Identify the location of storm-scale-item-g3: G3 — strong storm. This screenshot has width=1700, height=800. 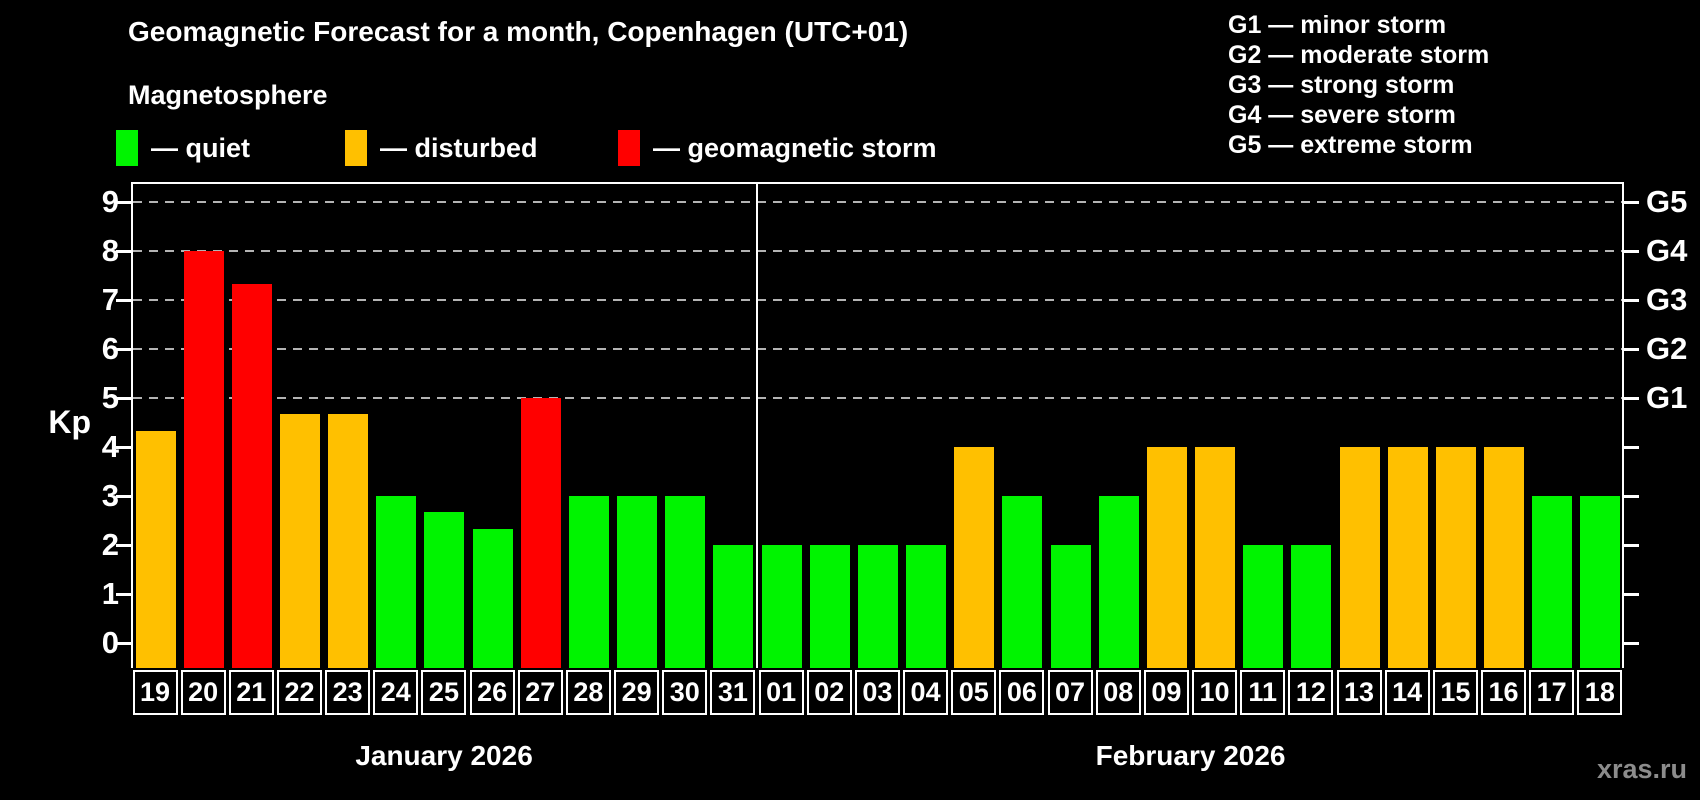
(1341, 85).